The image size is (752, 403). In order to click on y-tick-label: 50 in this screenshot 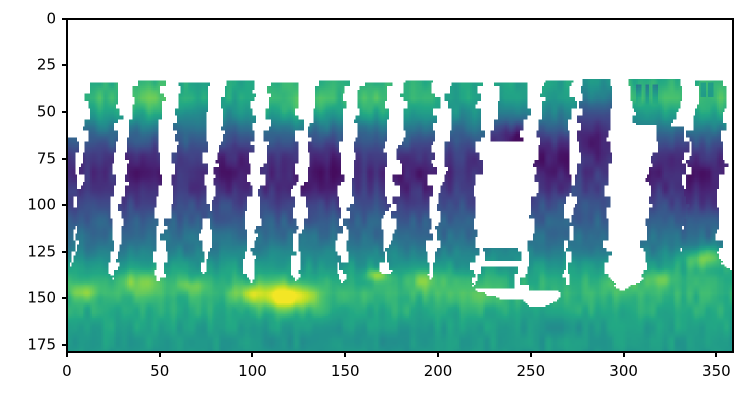, I will do `click(46, 111)`.